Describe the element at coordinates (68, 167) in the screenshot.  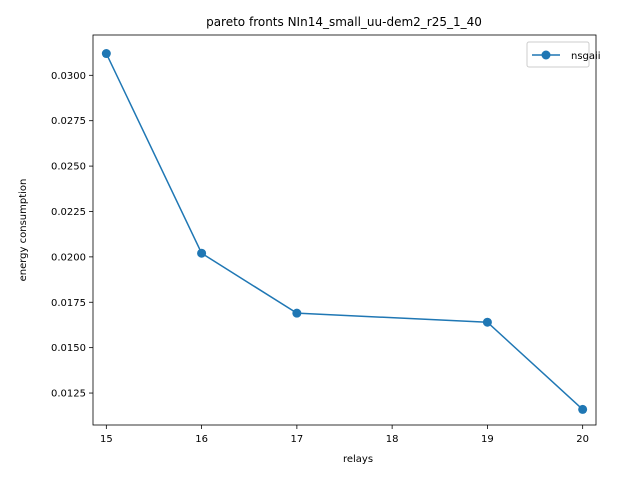
I see `y-tick-label: 0.0250` at that location.